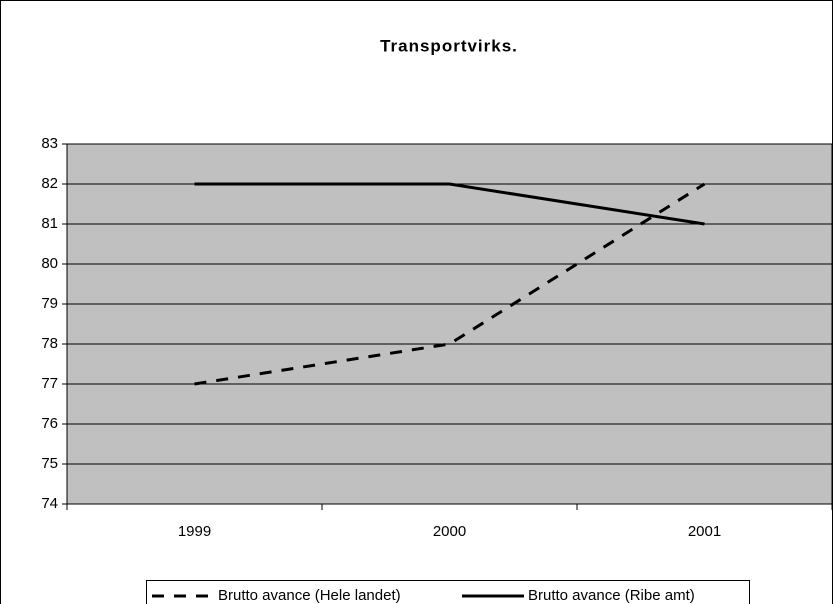 The height and width of the screenshot is (604, 834). I want to click on y-tick-label: 80, so click(49, 263).